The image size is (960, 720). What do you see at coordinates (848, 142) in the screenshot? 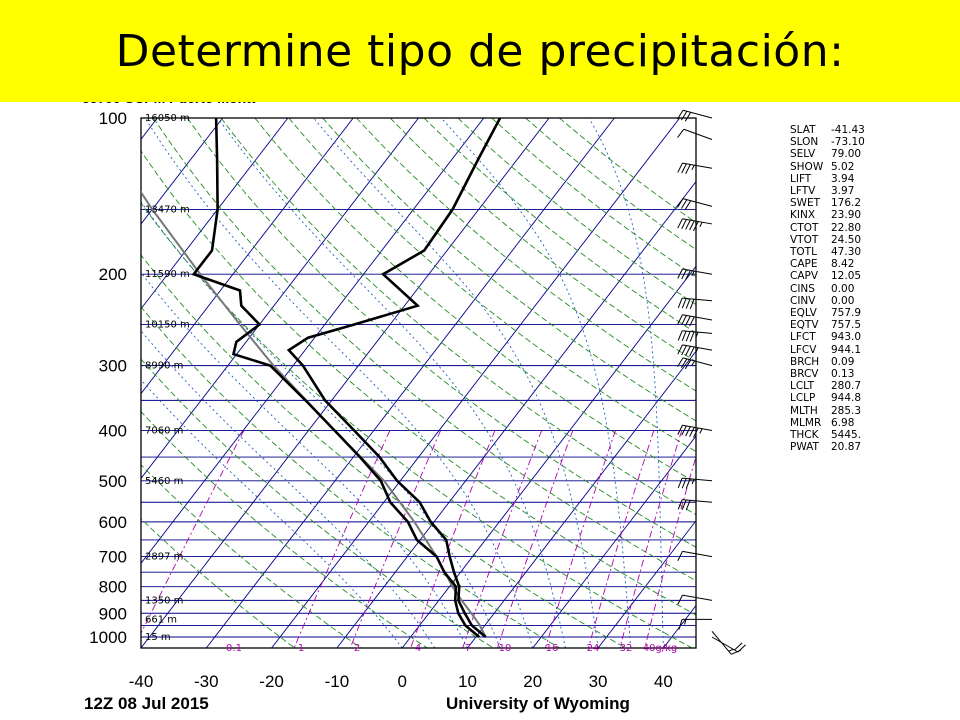
I see `station-info-value: -73.10` at bounding box center [848, 142].